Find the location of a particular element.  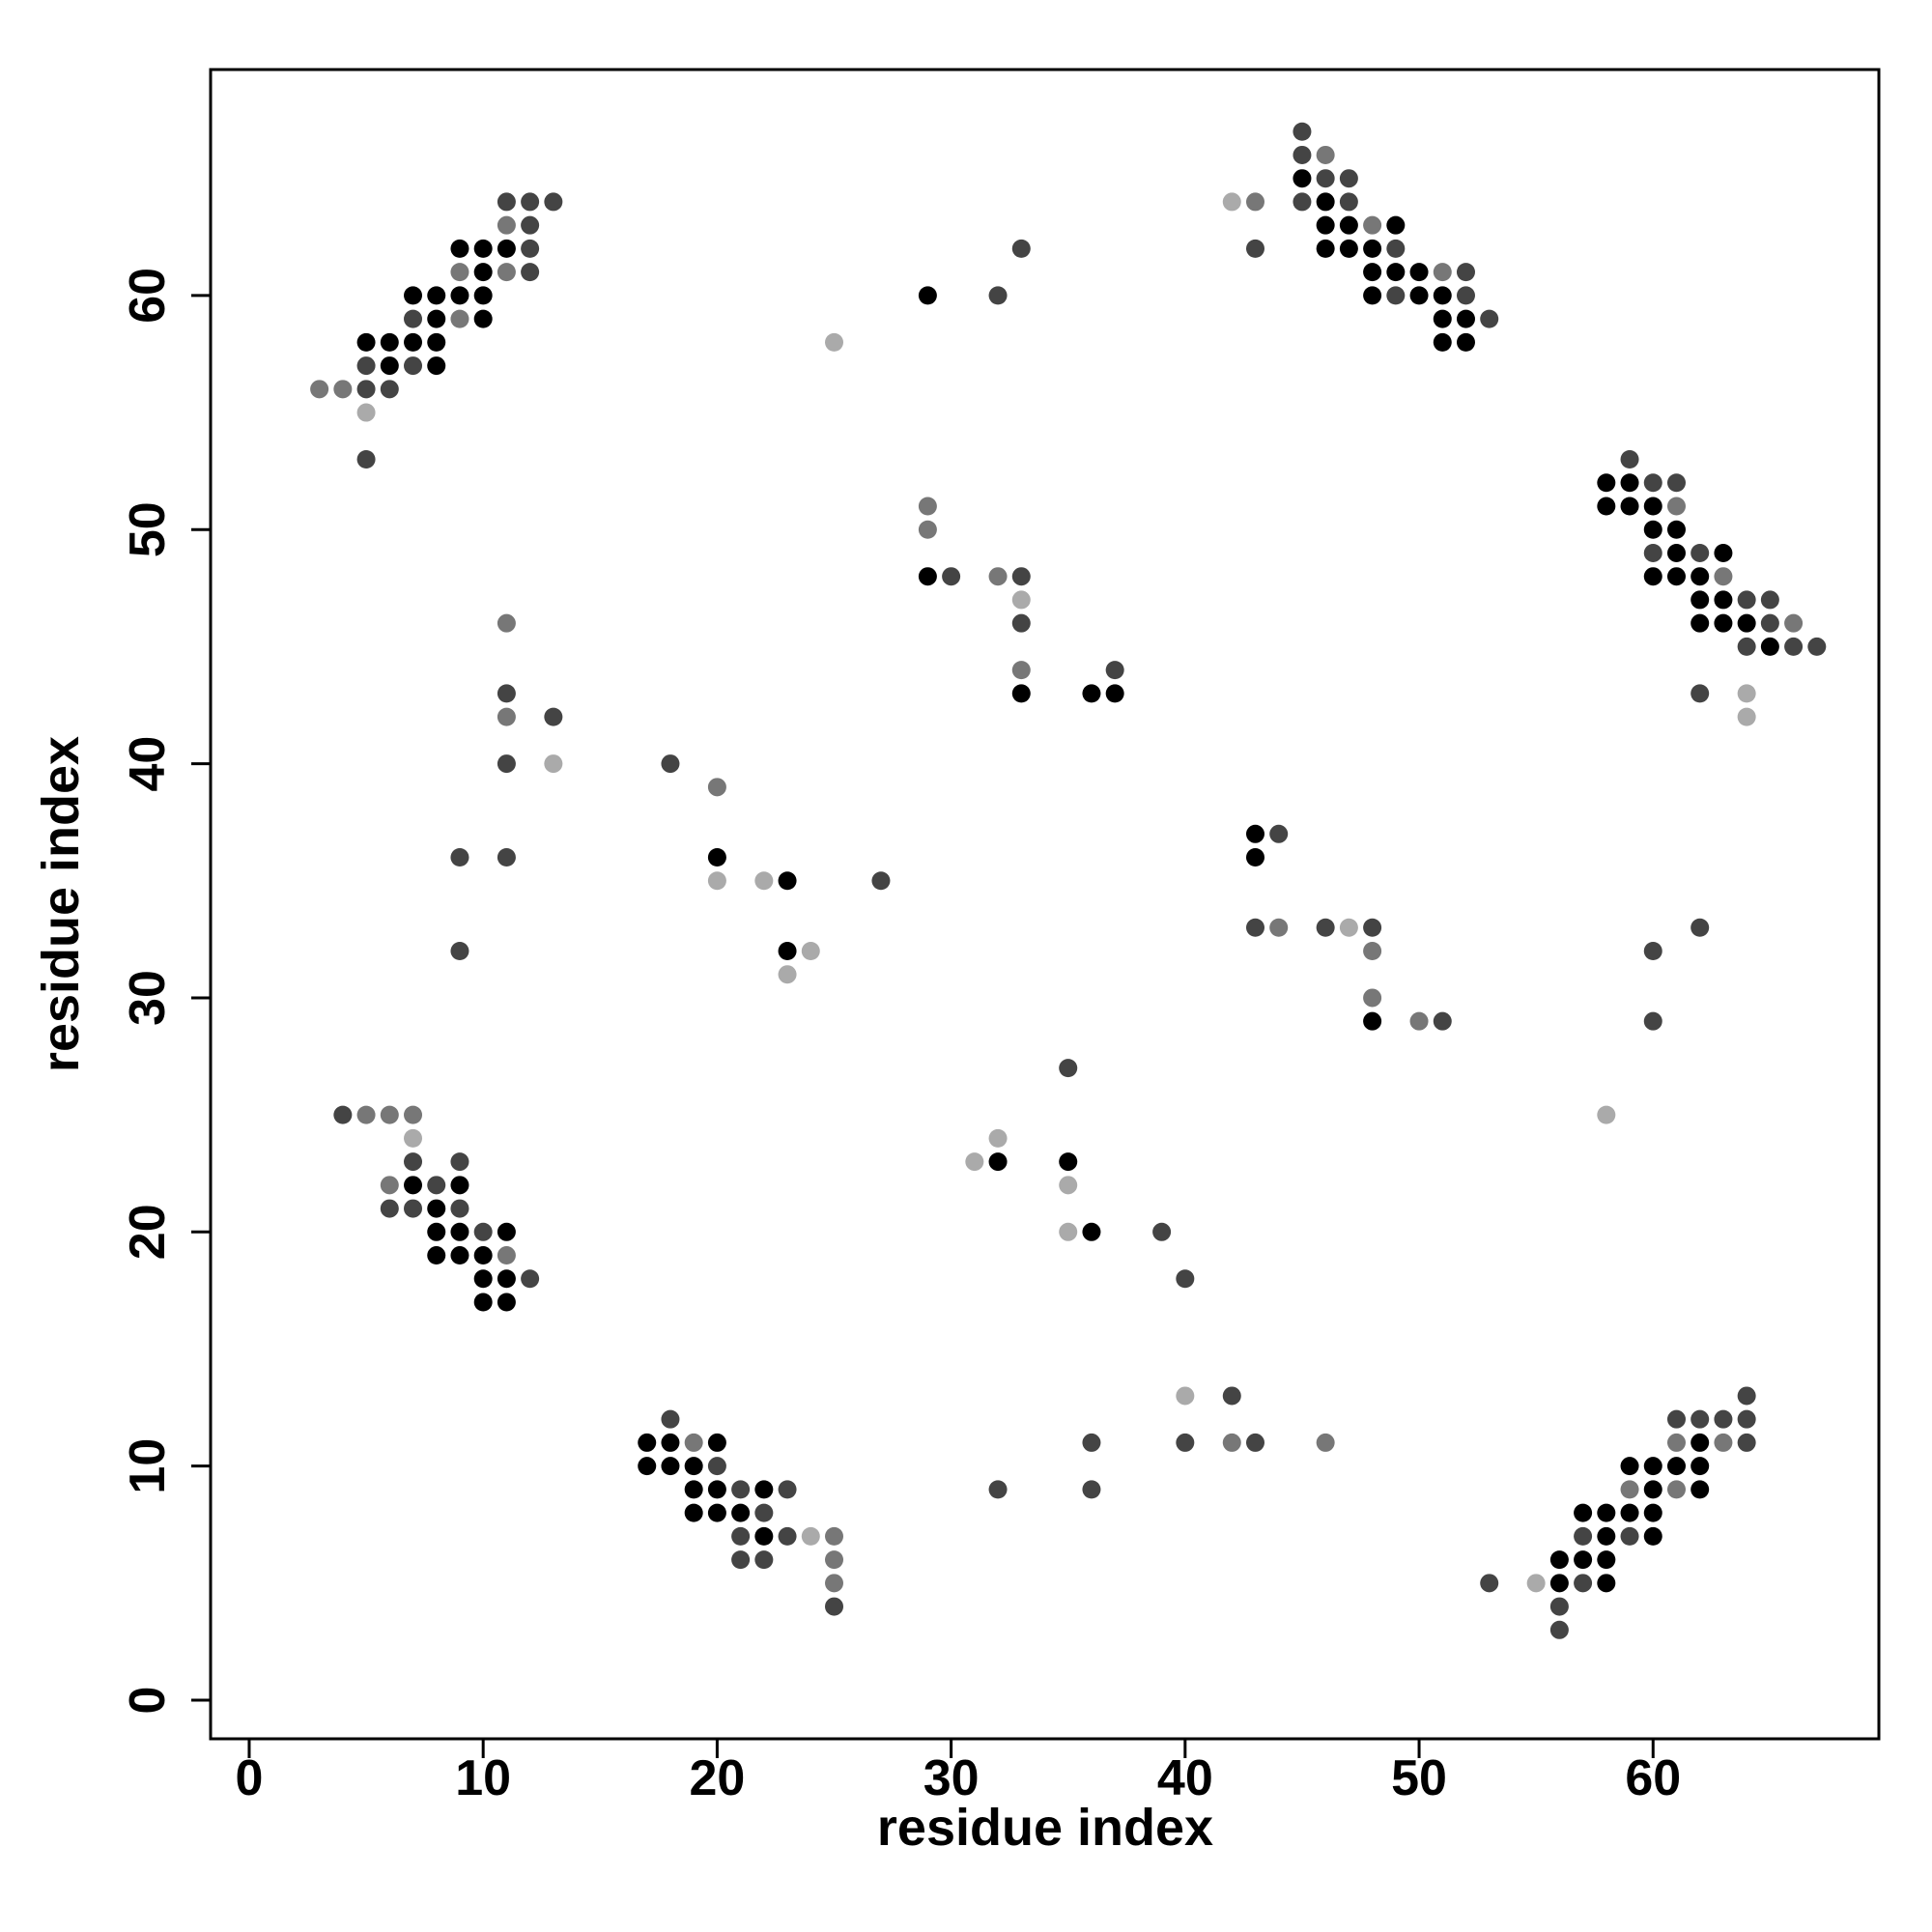

x-tick-label: 0 is located at coordinates (250, 1778).